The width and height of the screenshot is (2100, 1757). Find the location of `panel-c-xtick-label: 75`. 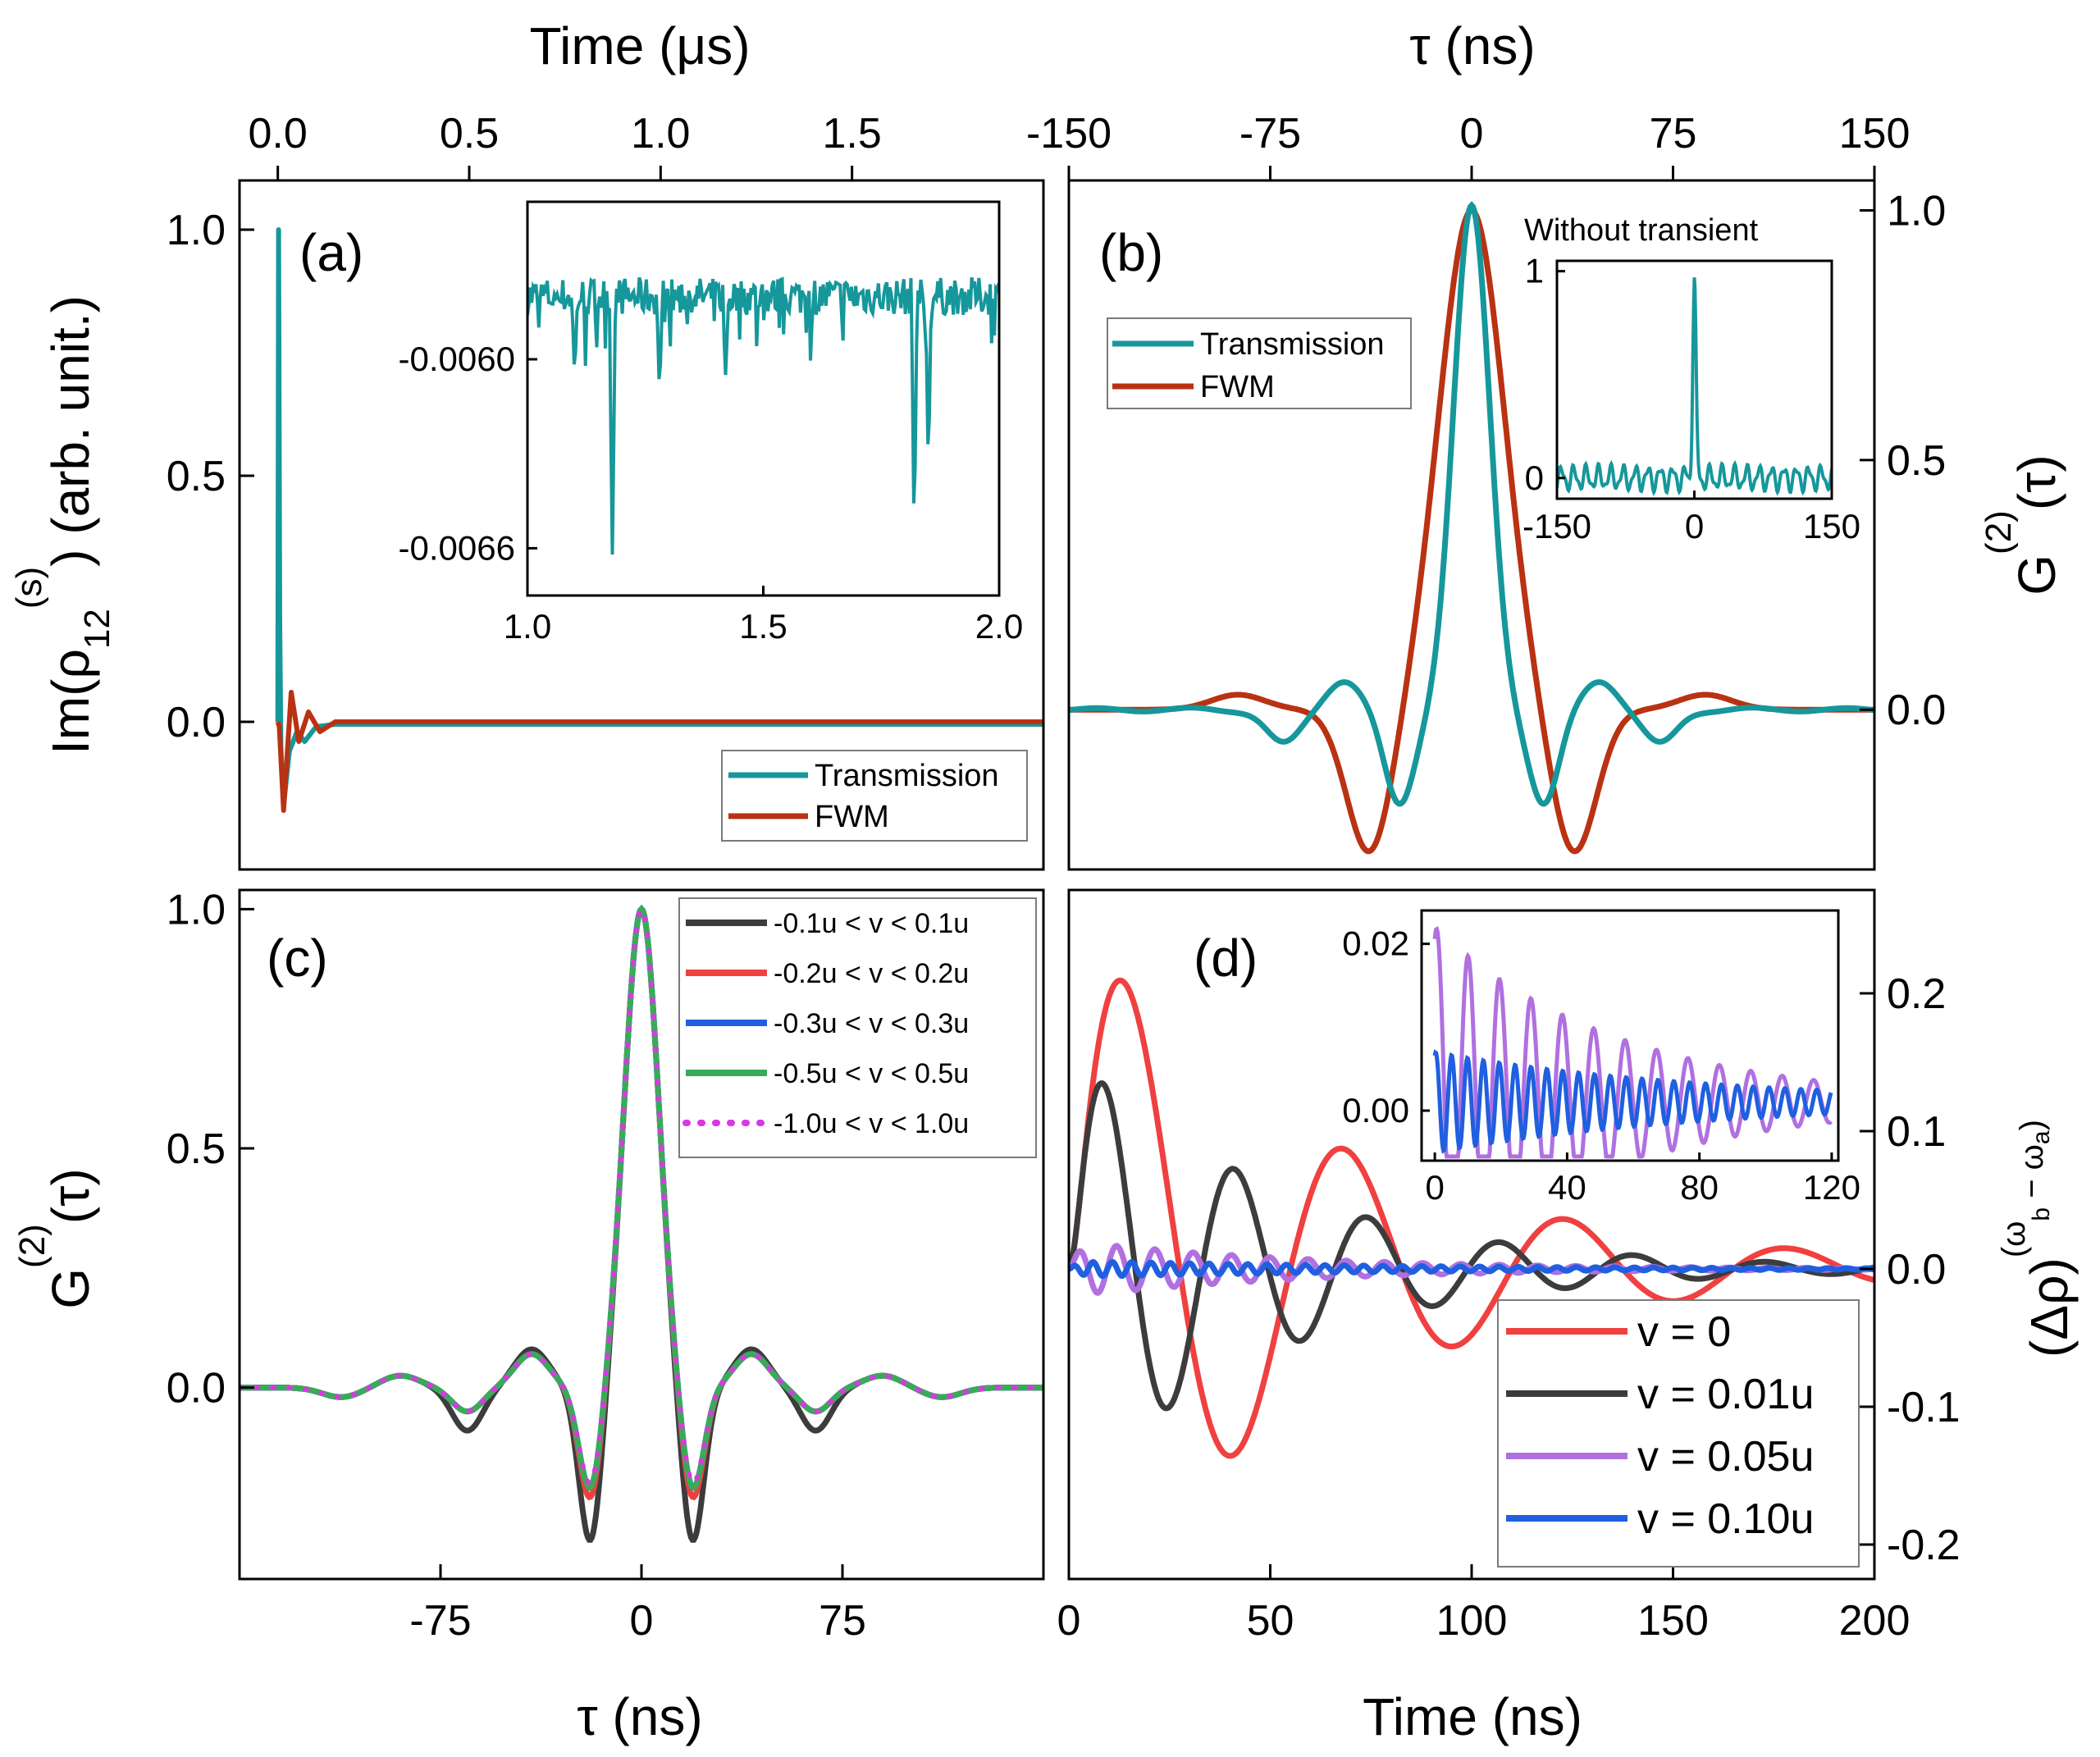

panel-c-xtick-label: 75 is located at coordinates (842, 1621).